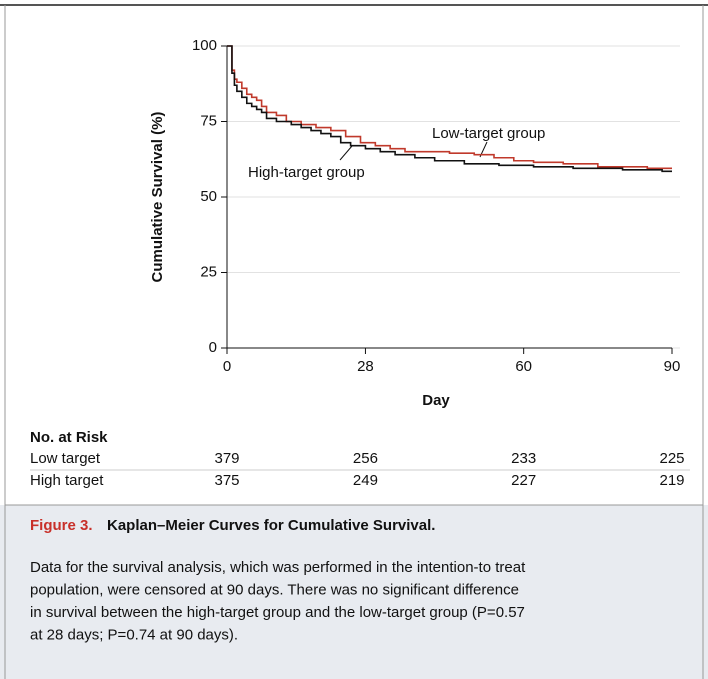  Describe the element at coordinates (365, 366) in the screenshot. I see `x-tick-label: 28` at that location.